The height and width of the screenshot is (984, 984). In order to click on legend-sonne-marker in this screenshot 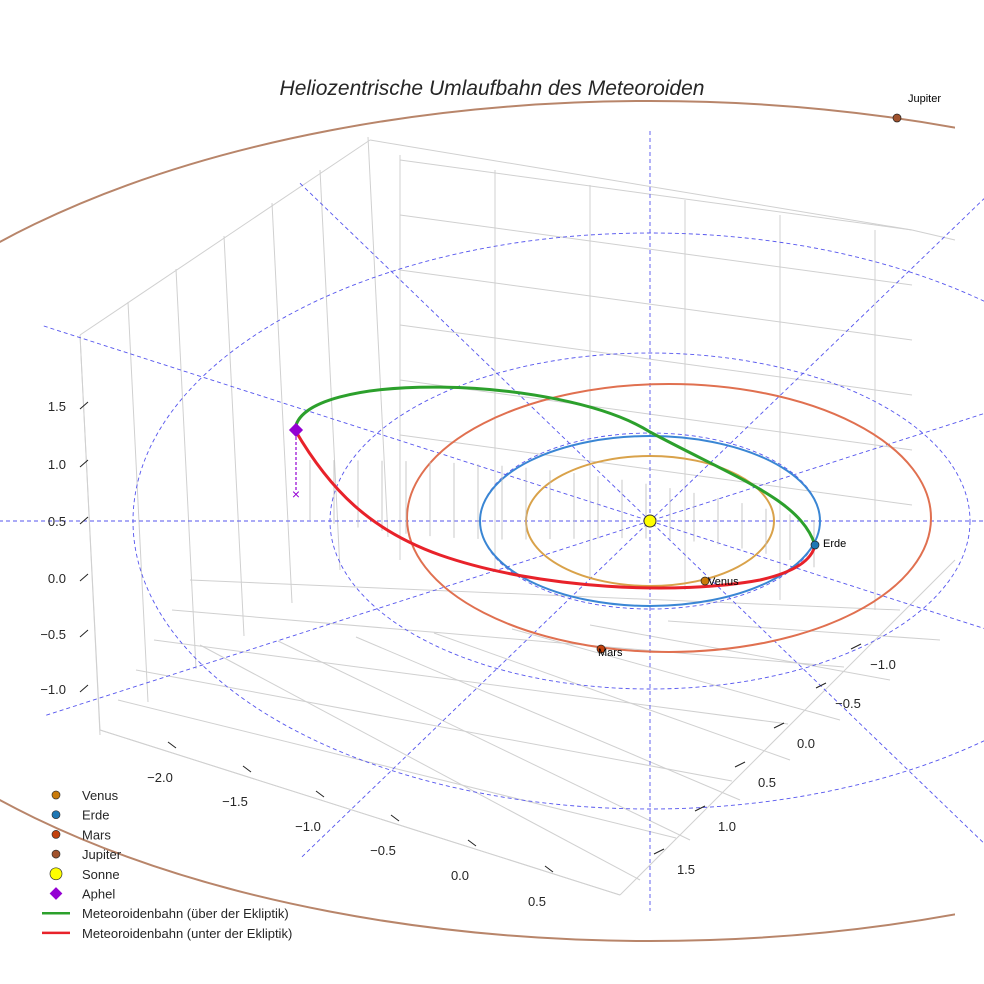, I will do `click(56, 874)`.